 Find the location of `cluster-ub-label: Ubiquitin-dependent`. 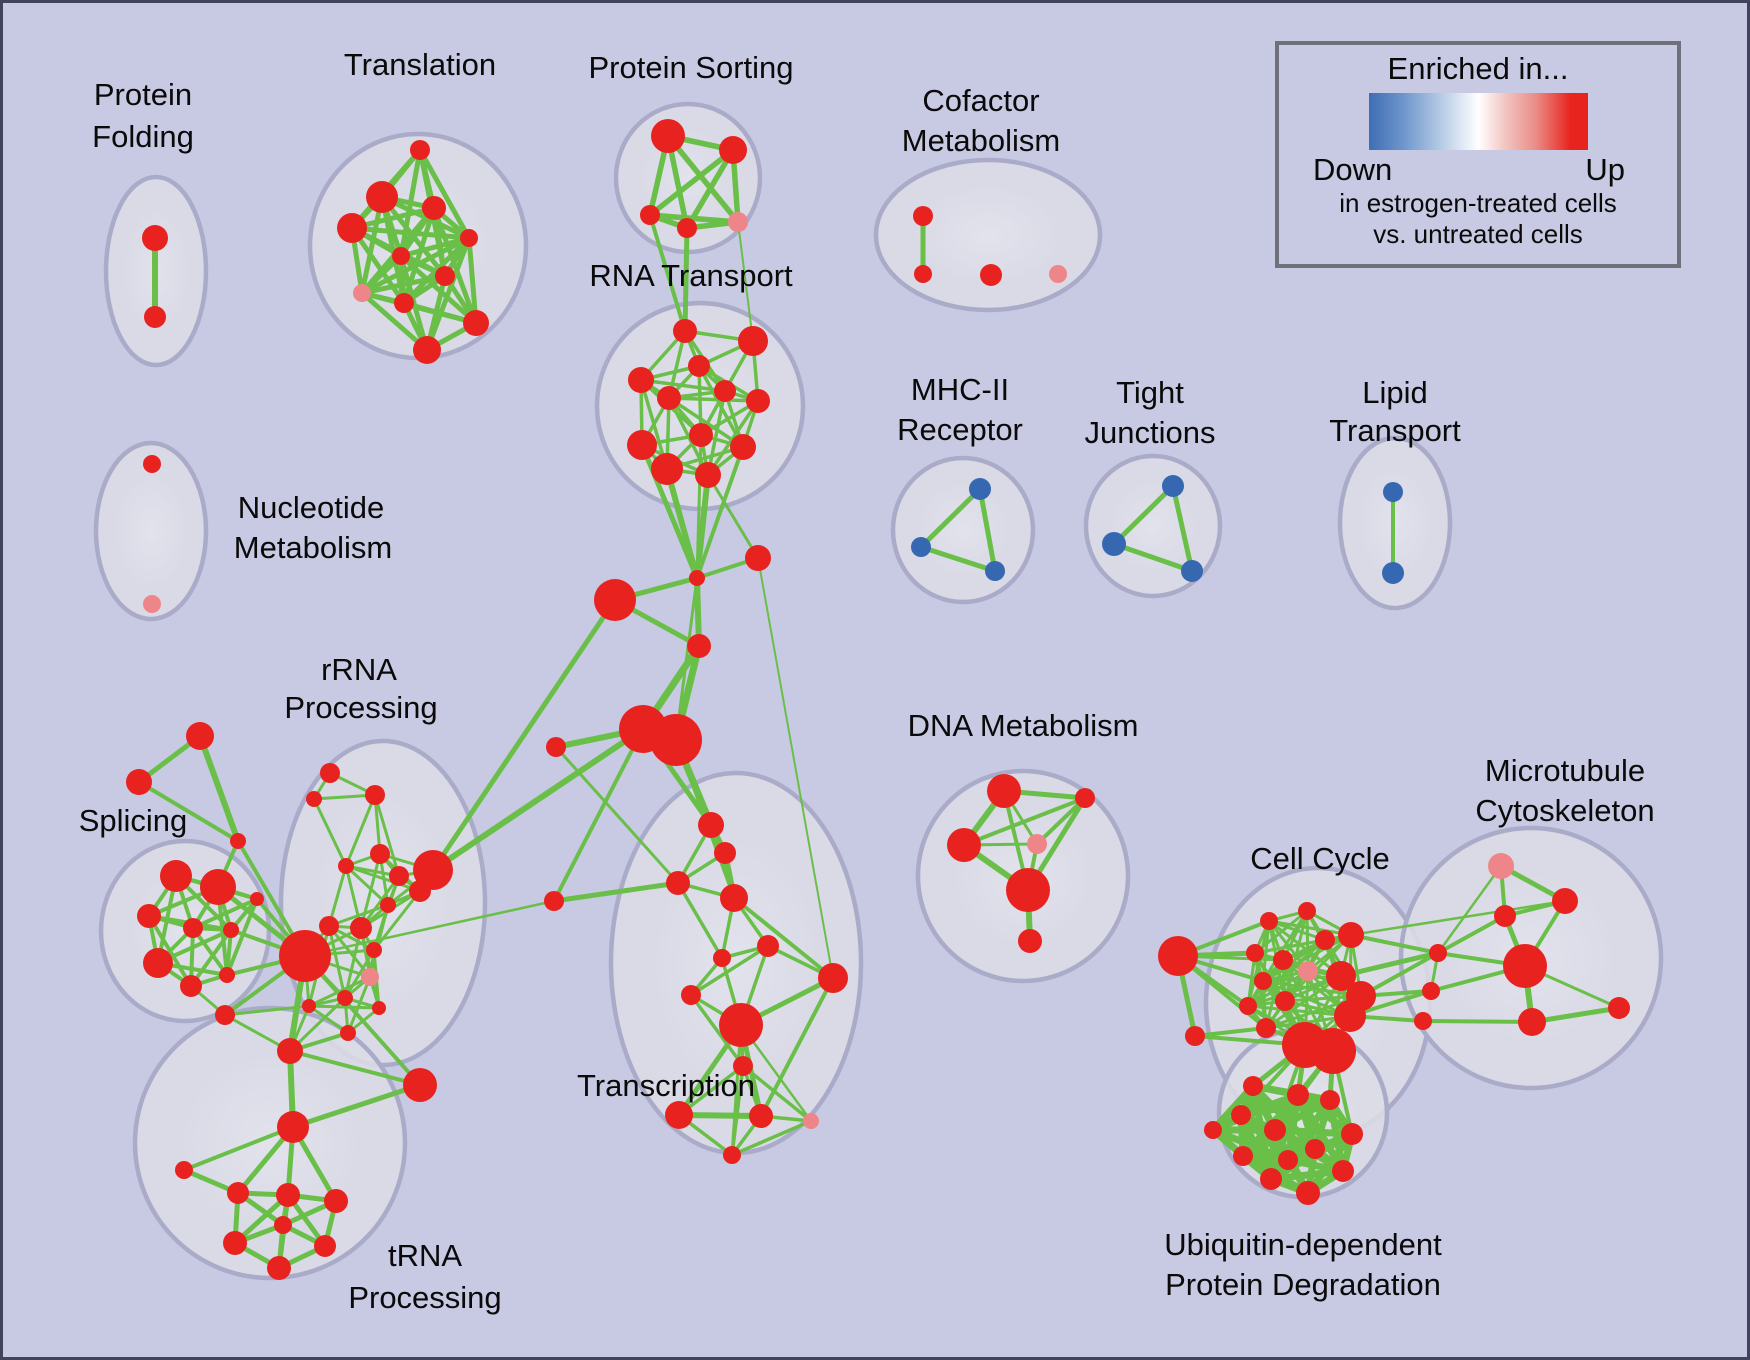

cluster-ub-label: Ubiquitin-dependent is located at coordinates (1303, 1244).